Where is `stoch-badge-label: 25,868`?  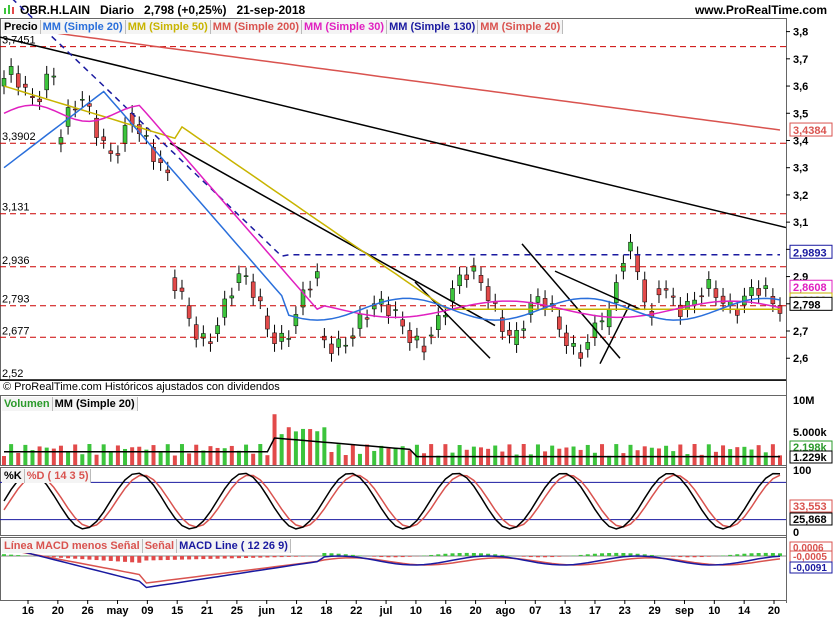
stoch-badge-label: 25,868 is located at coordinates (810, 520).